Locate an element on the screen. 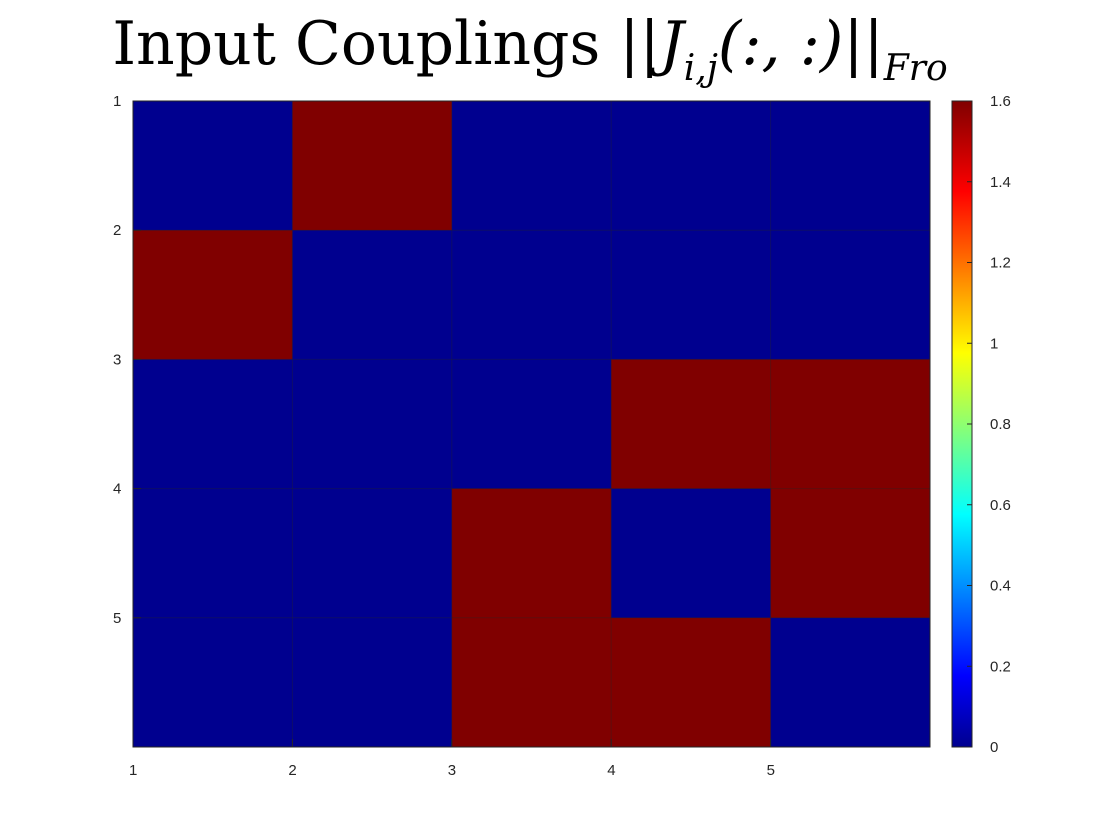 The width and height of the screenshot is (1120, 840). heatmap-cell-r1-c2 is located at coordinates (372, 166).